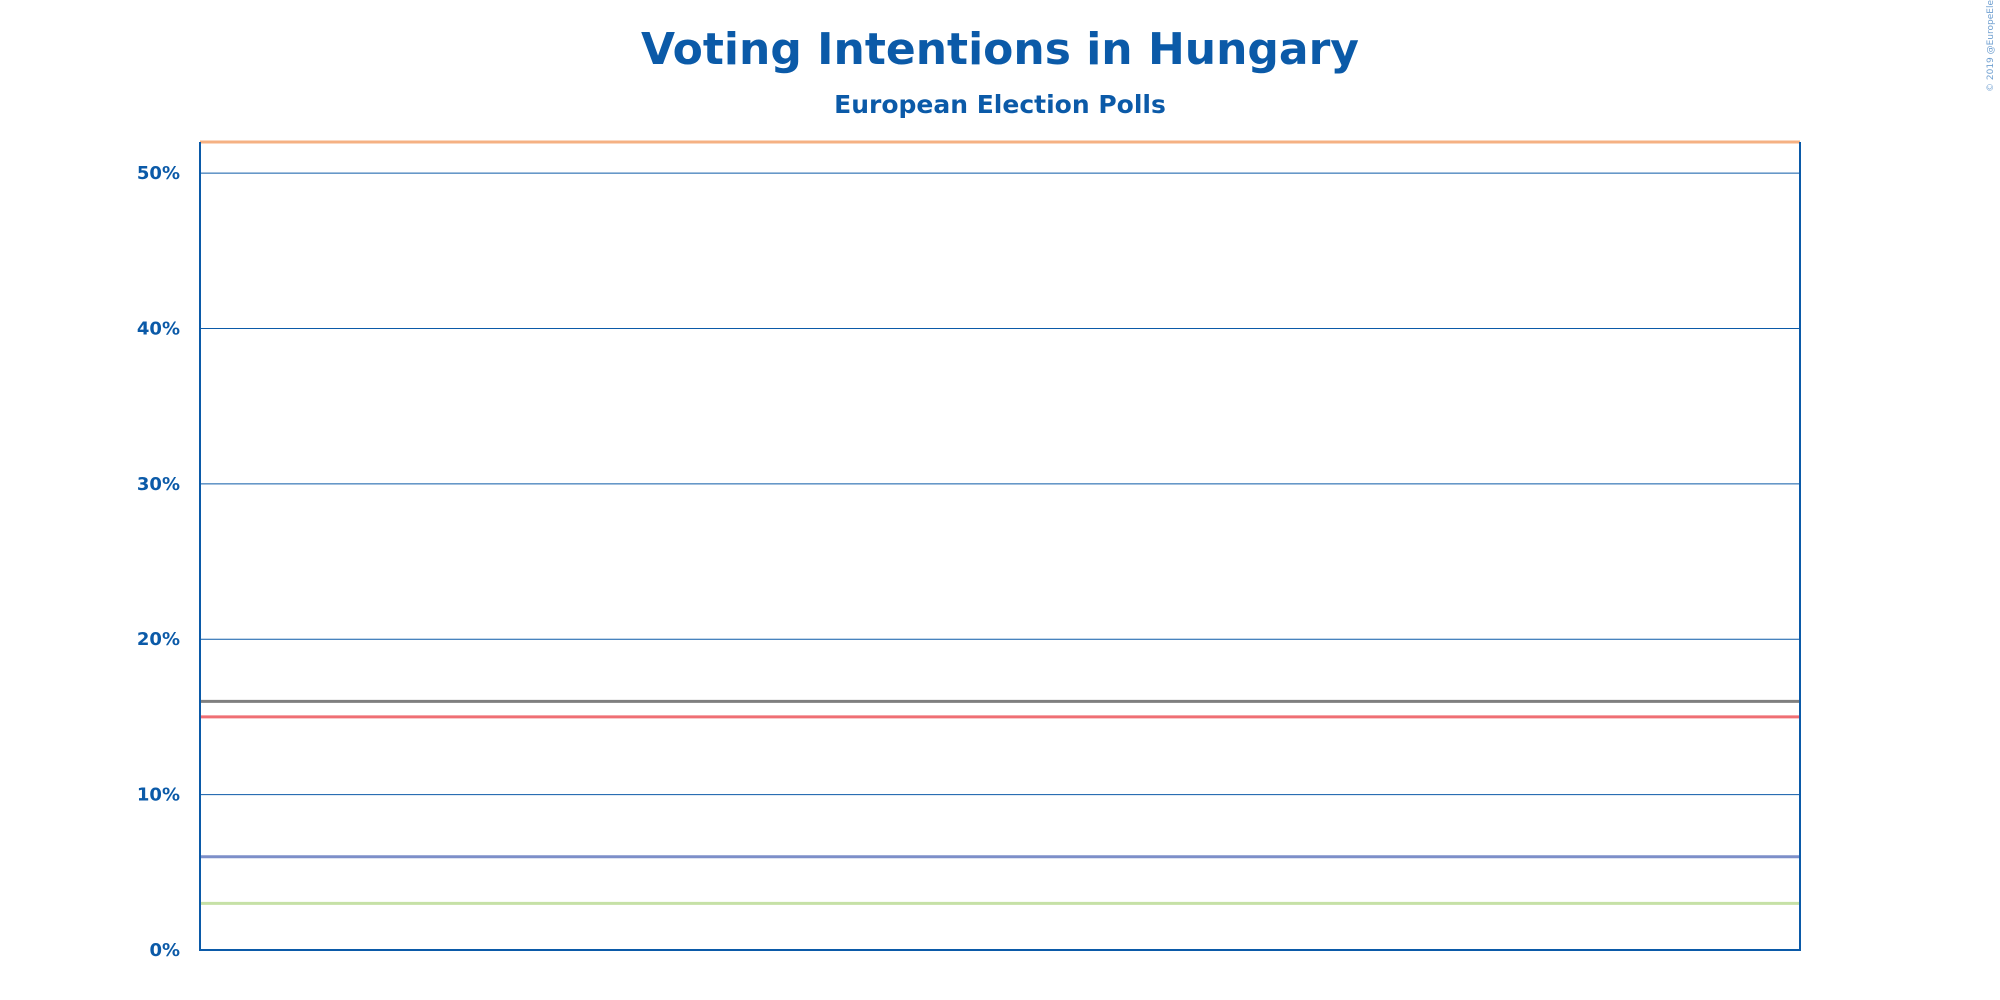 Image resolution: width=2000 pixels, height=1000 pixels. I want to click on y-tick-label: 40%, so click(158, 328).